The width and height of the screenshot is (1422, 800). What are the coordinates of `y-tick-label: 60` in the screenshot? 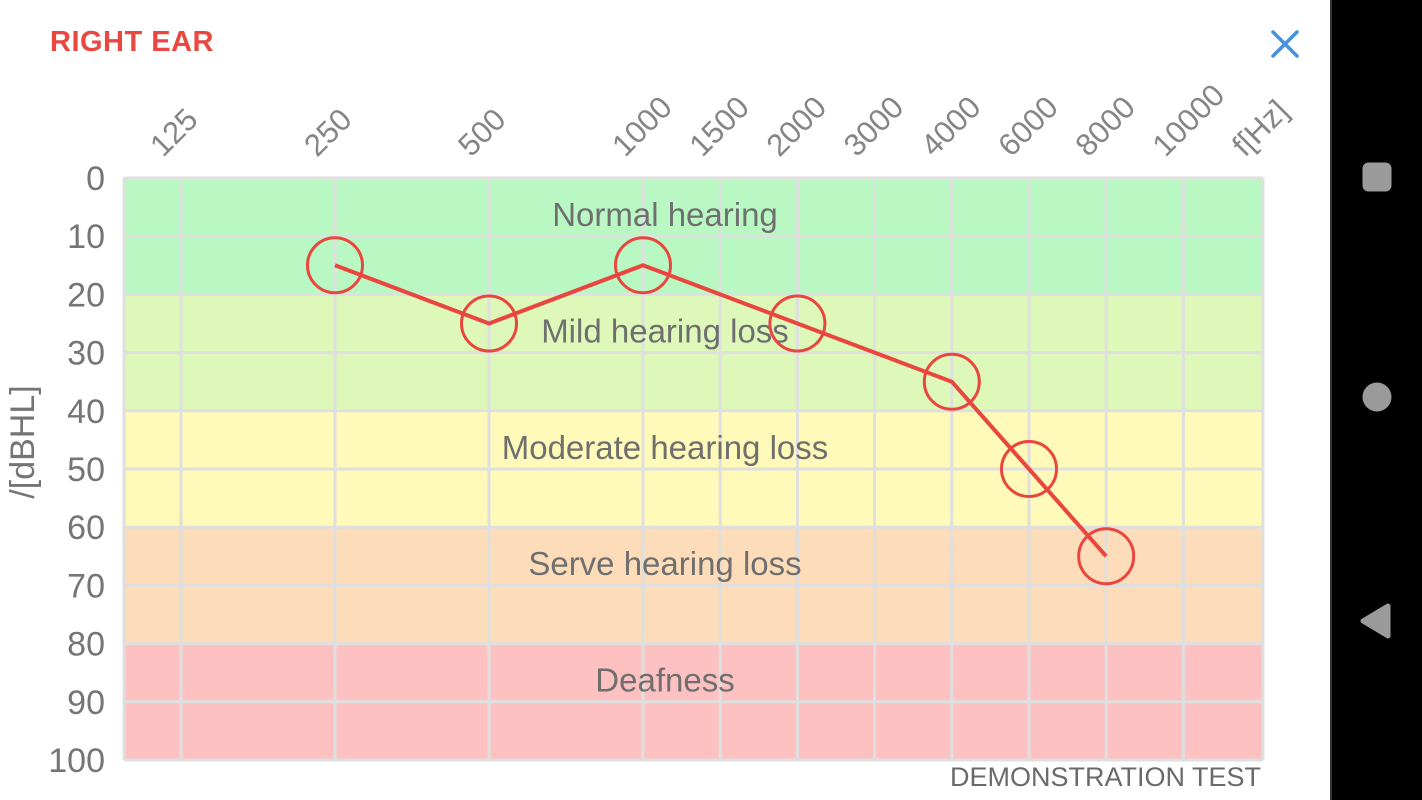 It's located at (86, 528).